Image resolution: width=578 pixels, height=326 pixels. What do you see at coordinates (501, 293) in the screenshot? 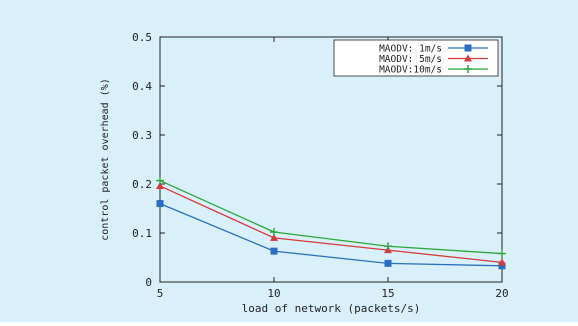
I see `x-tick-label: 20` at bounding box center [501, 293].